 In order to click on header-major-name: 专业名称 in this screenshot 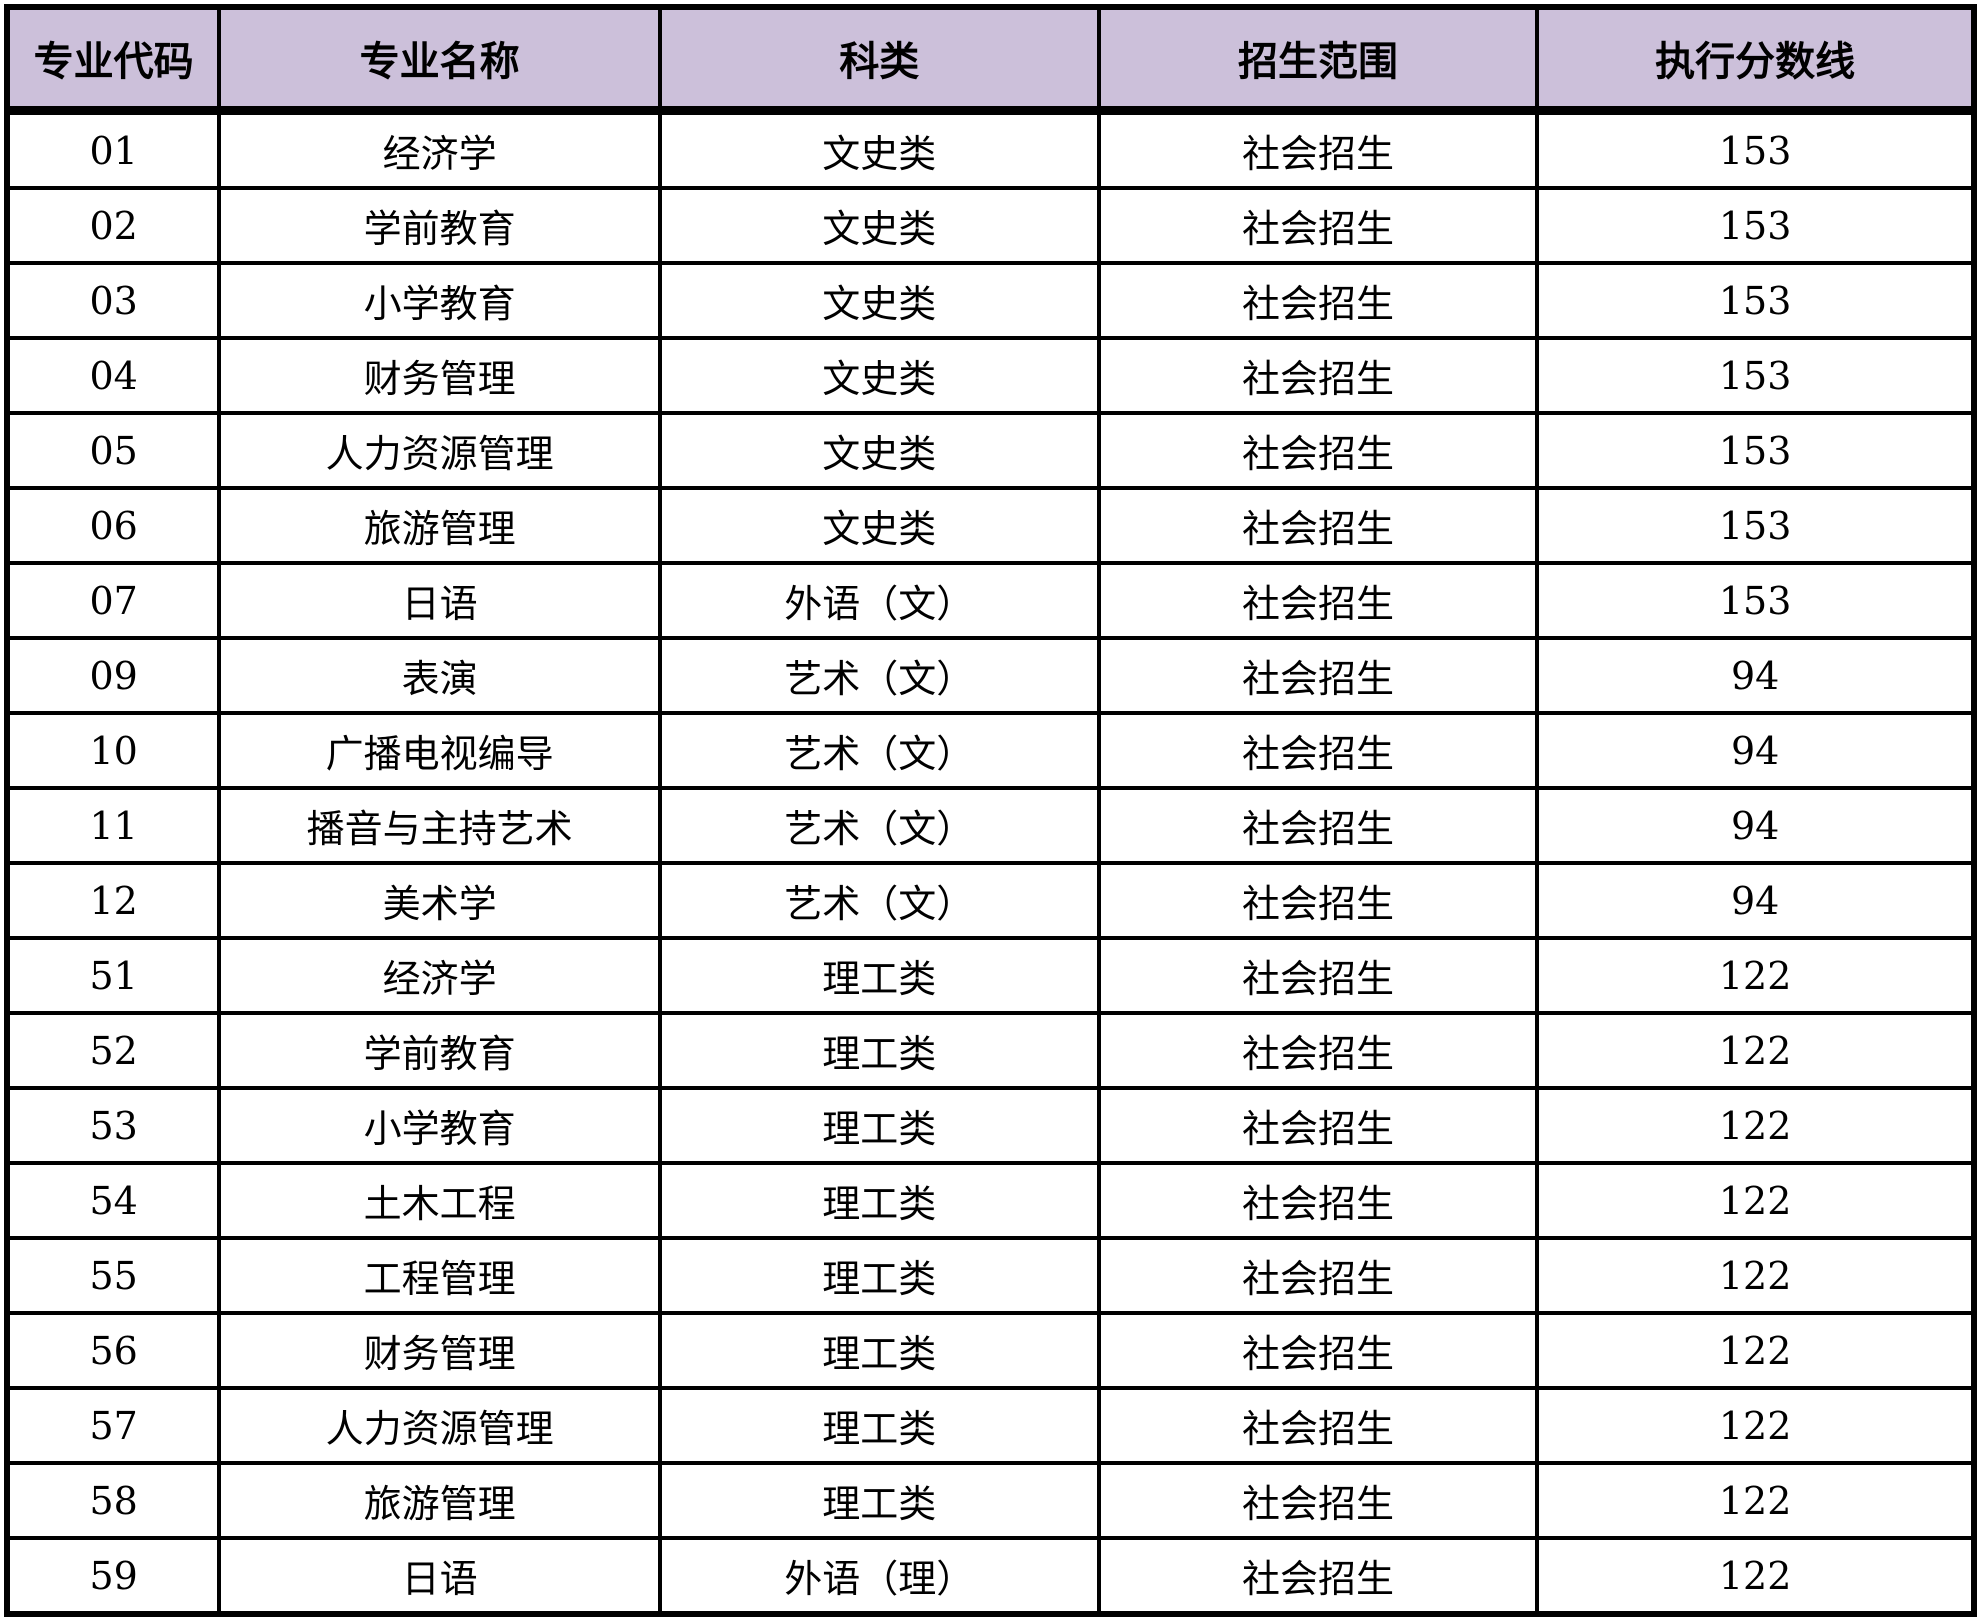, I will do `click(439, 60)`.